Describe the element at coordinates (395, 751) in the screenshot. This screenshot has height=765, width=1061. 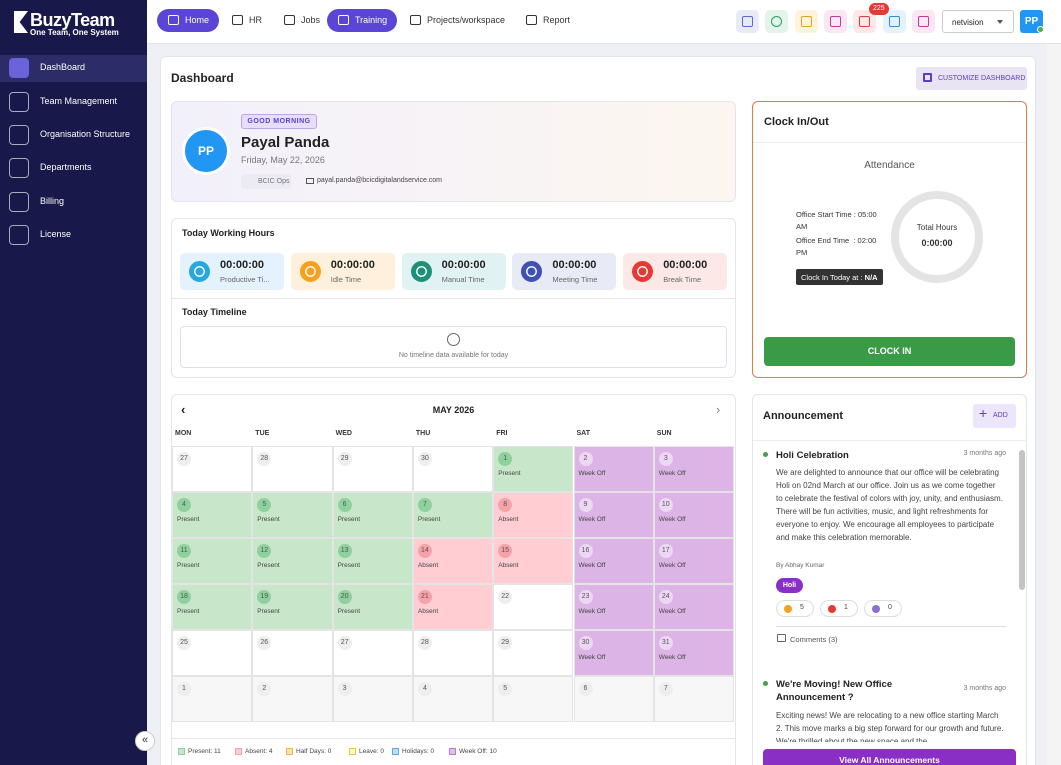
I see `legend-swatch` at that location.